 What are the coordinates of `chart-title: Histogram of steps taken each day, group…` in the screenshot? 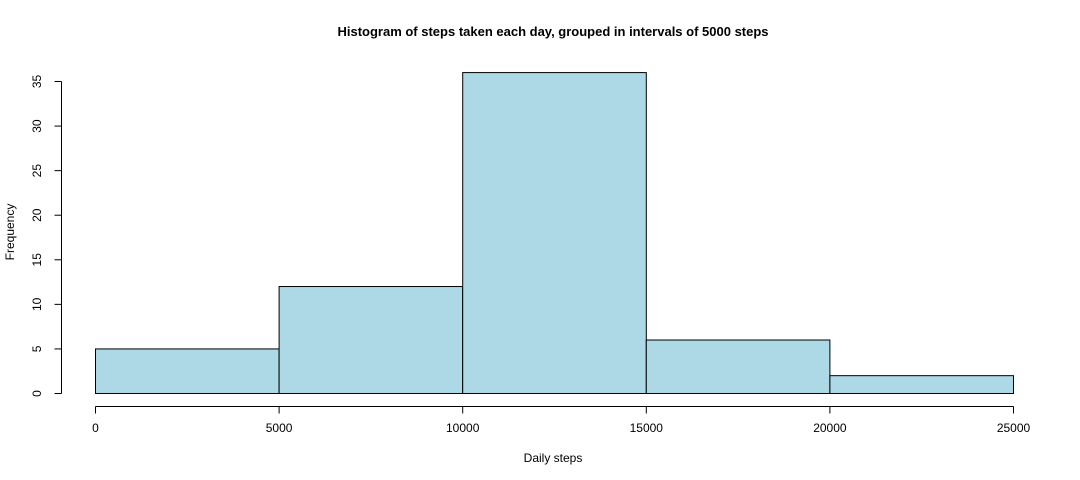 It's located at (552, 31).